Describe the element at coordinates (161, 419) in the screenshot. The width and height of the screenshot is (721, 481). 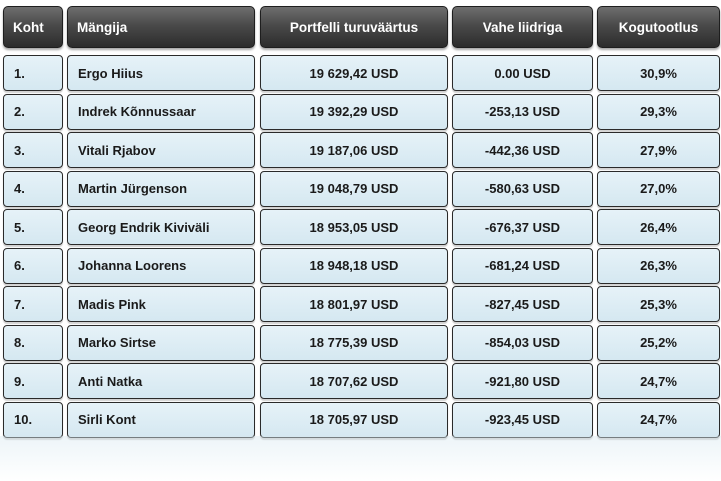
I see `player-cell: Sirli Kont` at that location.